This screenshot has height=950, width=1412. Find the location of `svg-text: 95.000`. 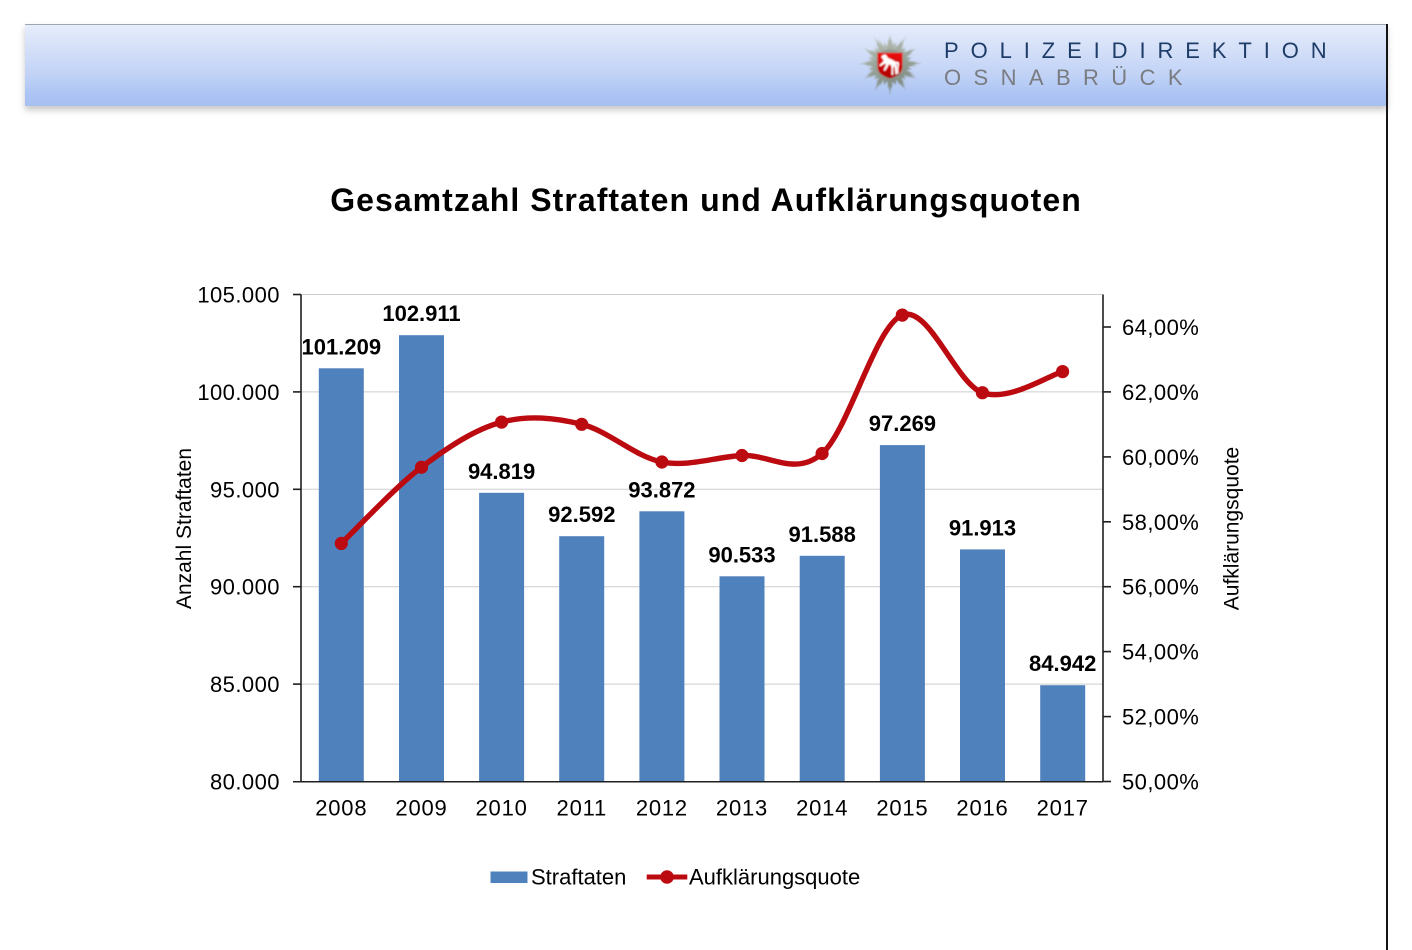

svg-text: 95.000 is located at coordinates (245, 489).